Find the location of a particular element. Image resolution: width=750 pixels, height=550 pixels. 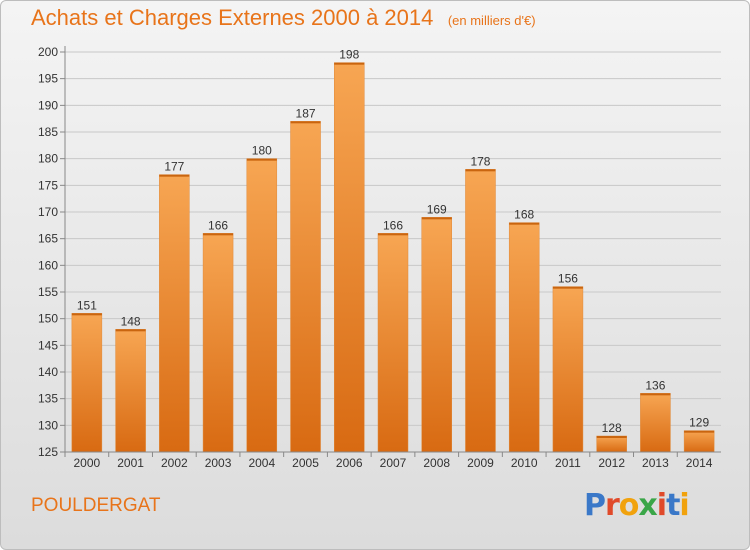

chart-title-text: Achats et Charges Externes 2000 à 2014 is located at coordinates (232, 17).